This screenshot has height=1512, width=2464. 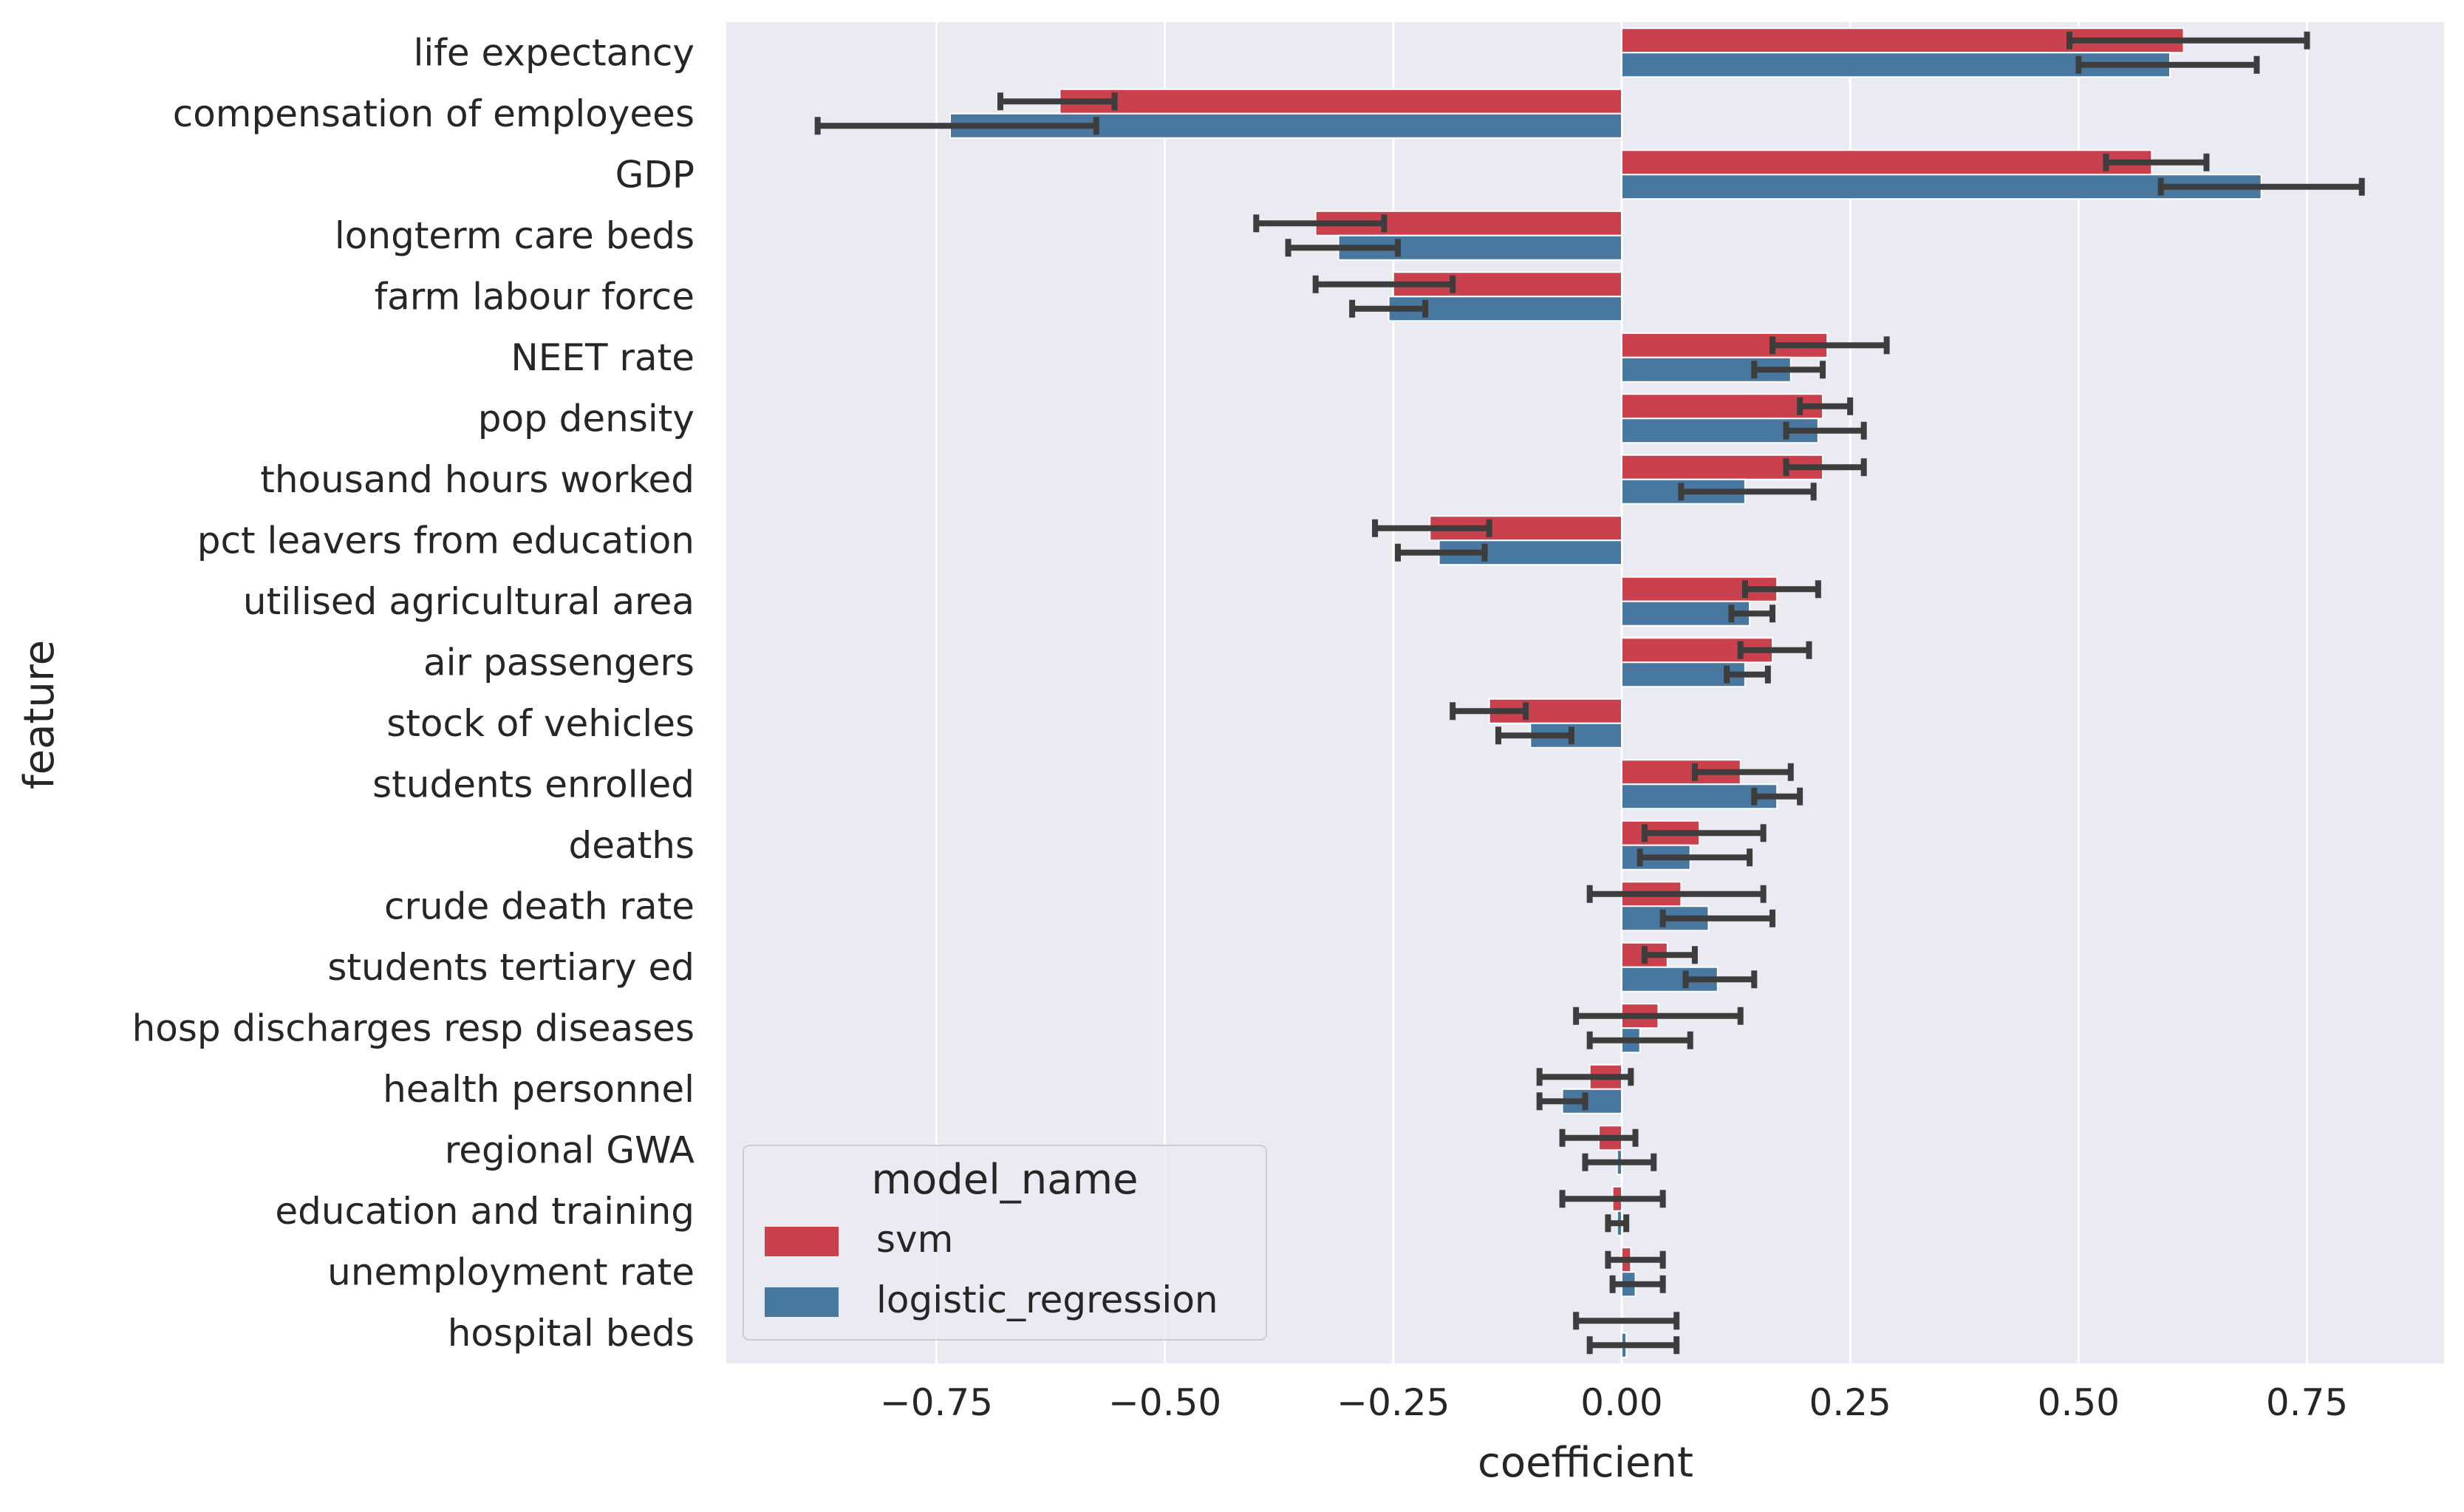 What do you see at coordinates (40, 714) in the screenshot?
I see `y-axis-label: feature` at bounding box center [40, 714].